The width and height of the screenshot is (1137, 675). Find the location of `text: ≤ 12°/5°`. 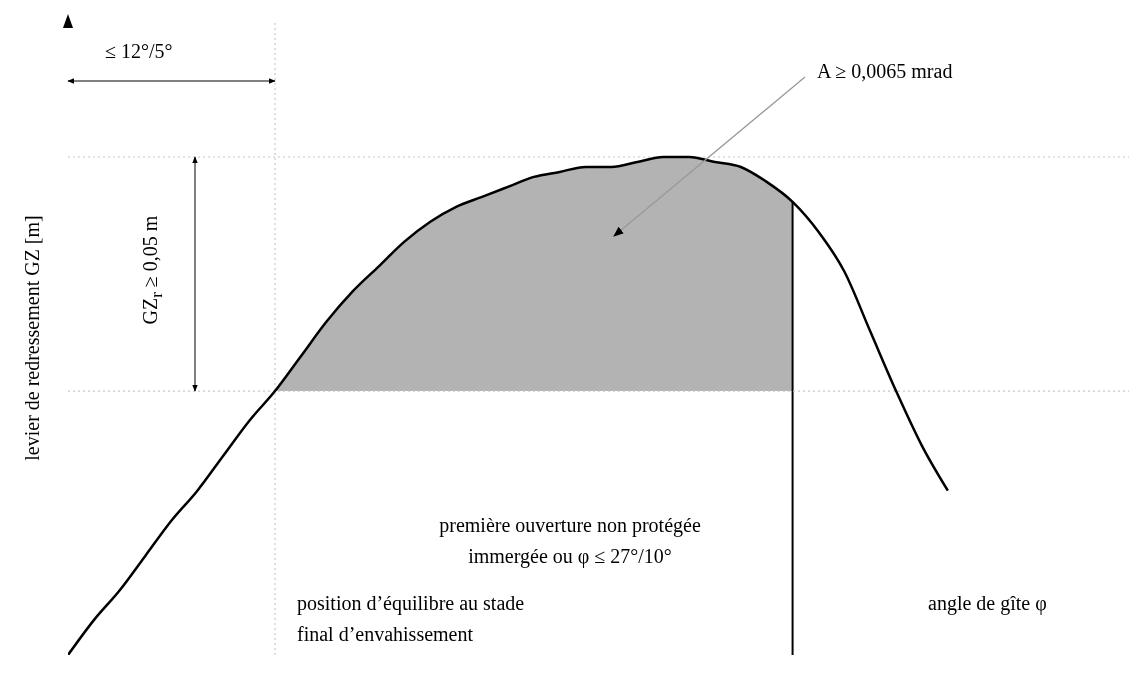

text: ≤ 12°/5° is located at coordinates (139, 51).